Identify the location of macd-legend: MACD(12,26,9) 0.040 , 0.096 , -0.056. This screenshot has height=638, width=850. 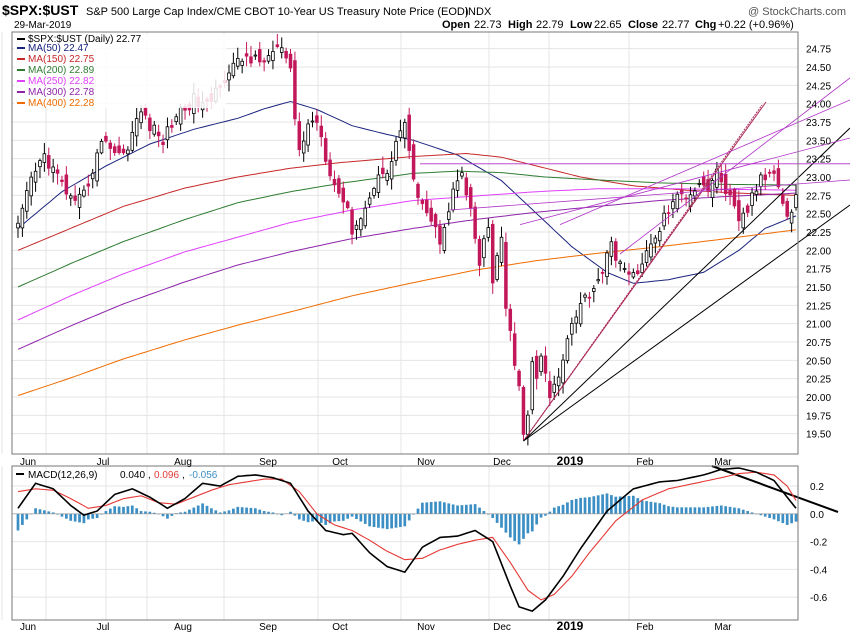
(117, 475).